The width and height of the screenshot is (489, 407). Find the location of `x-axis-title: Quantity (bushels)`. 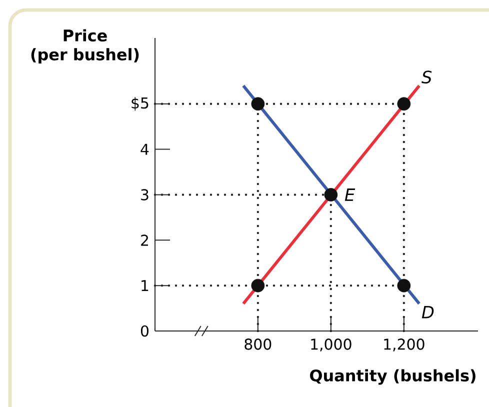

x-axis-title: Quantity (bushels) is located at coordinates (393, 377).